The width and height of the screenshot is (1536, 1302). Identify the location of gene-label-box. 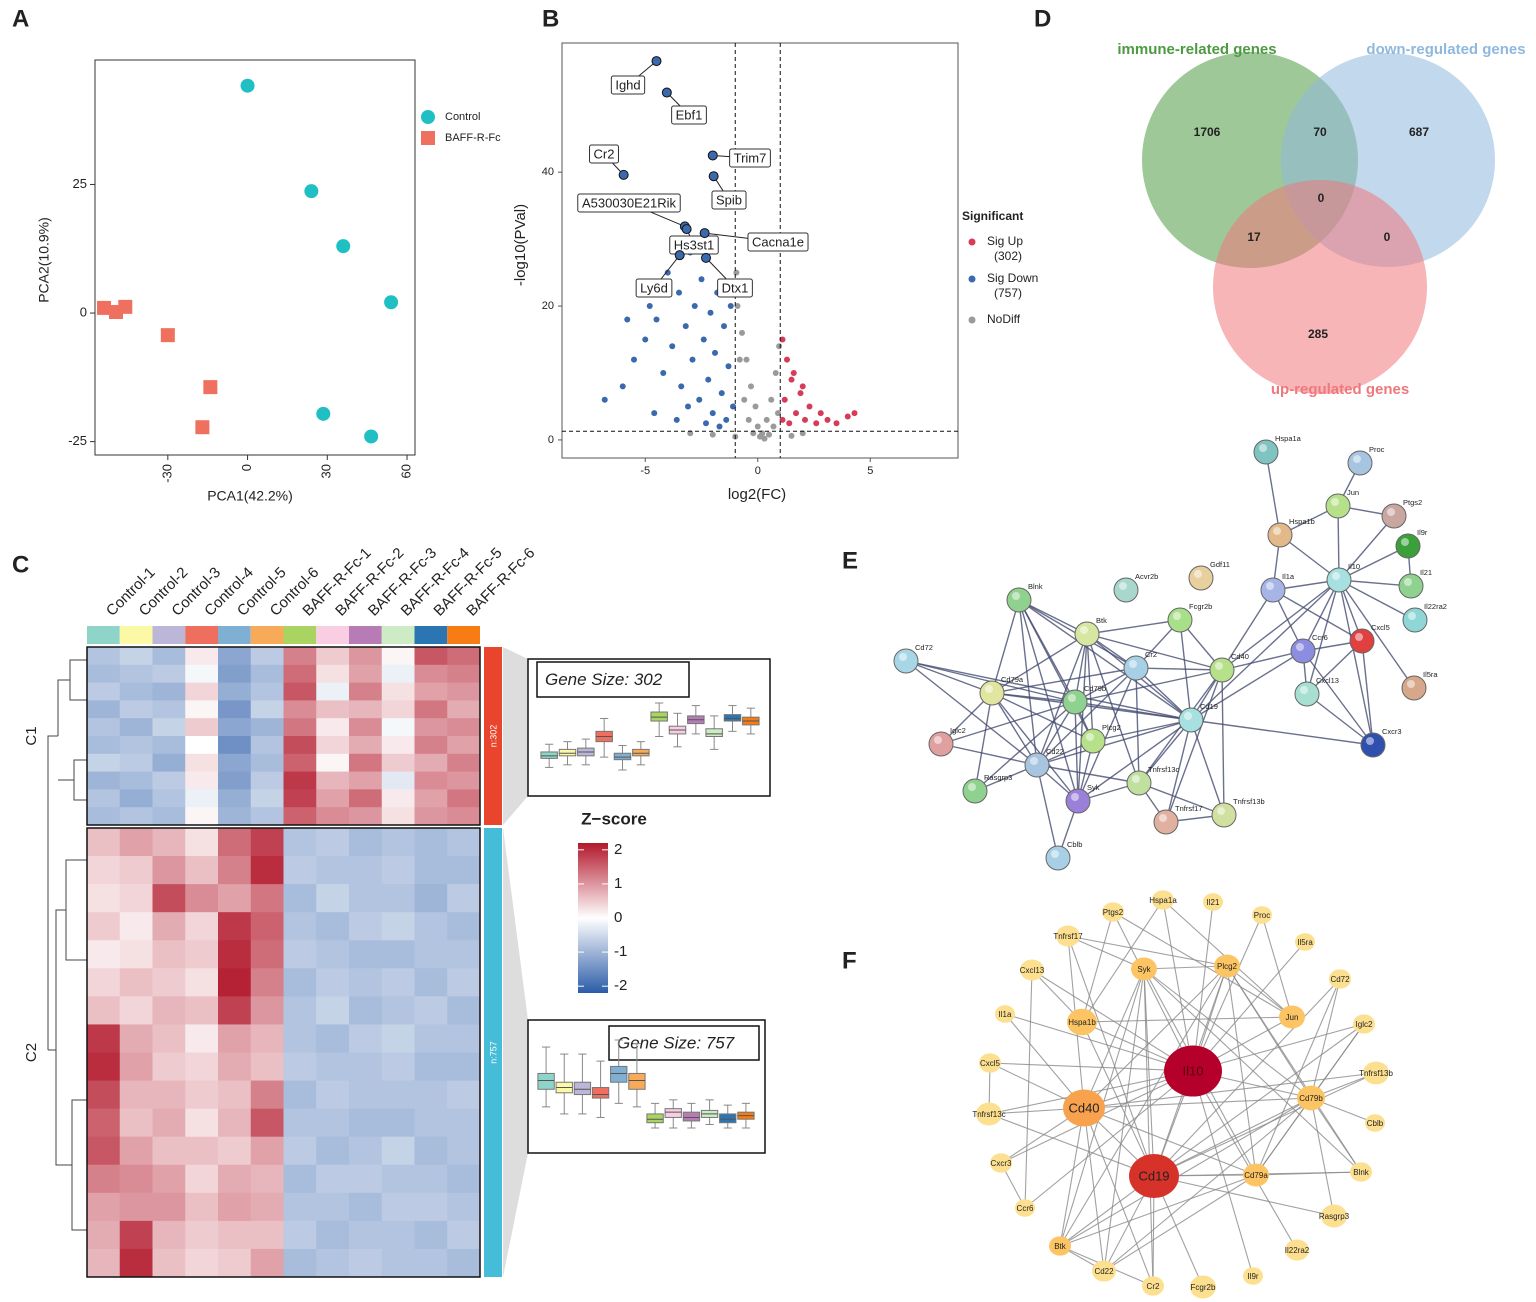
(735, 288).